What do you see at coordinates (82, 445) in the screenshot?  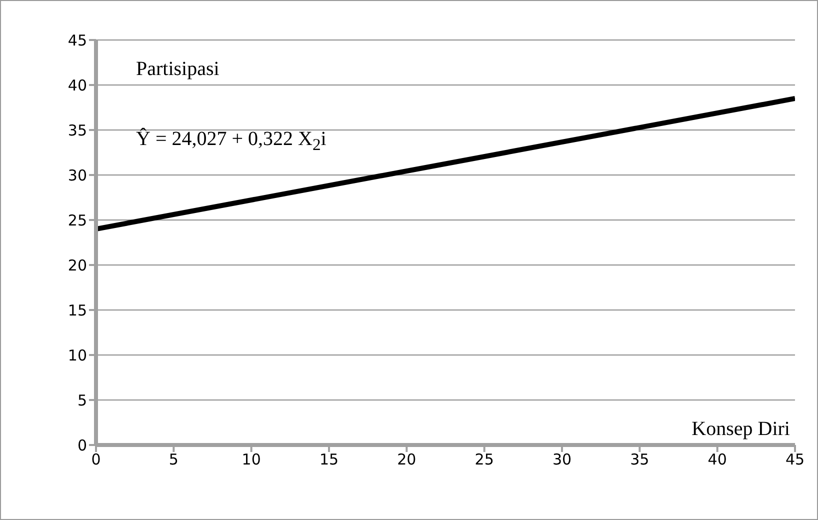 I see `y-tick-label: 0` at bounding box center [82, 445].